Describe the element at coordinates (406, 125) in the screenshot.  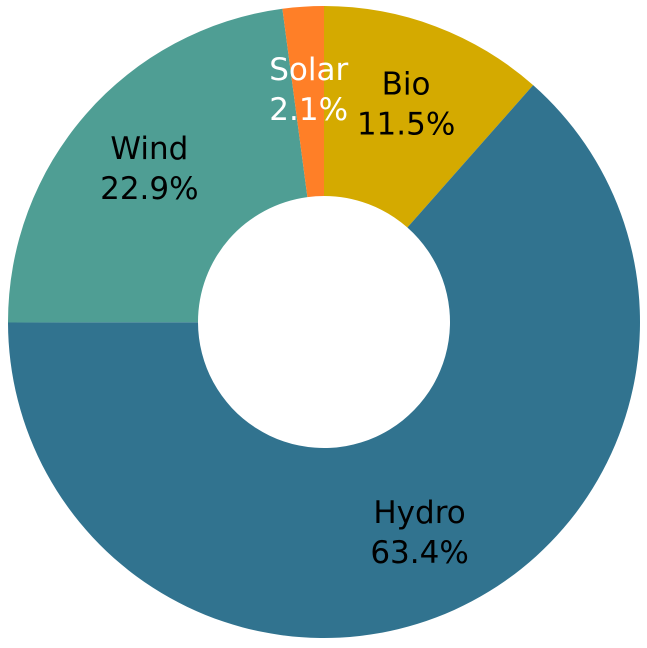
I see `slice-value-label: 11.5%` at that location.